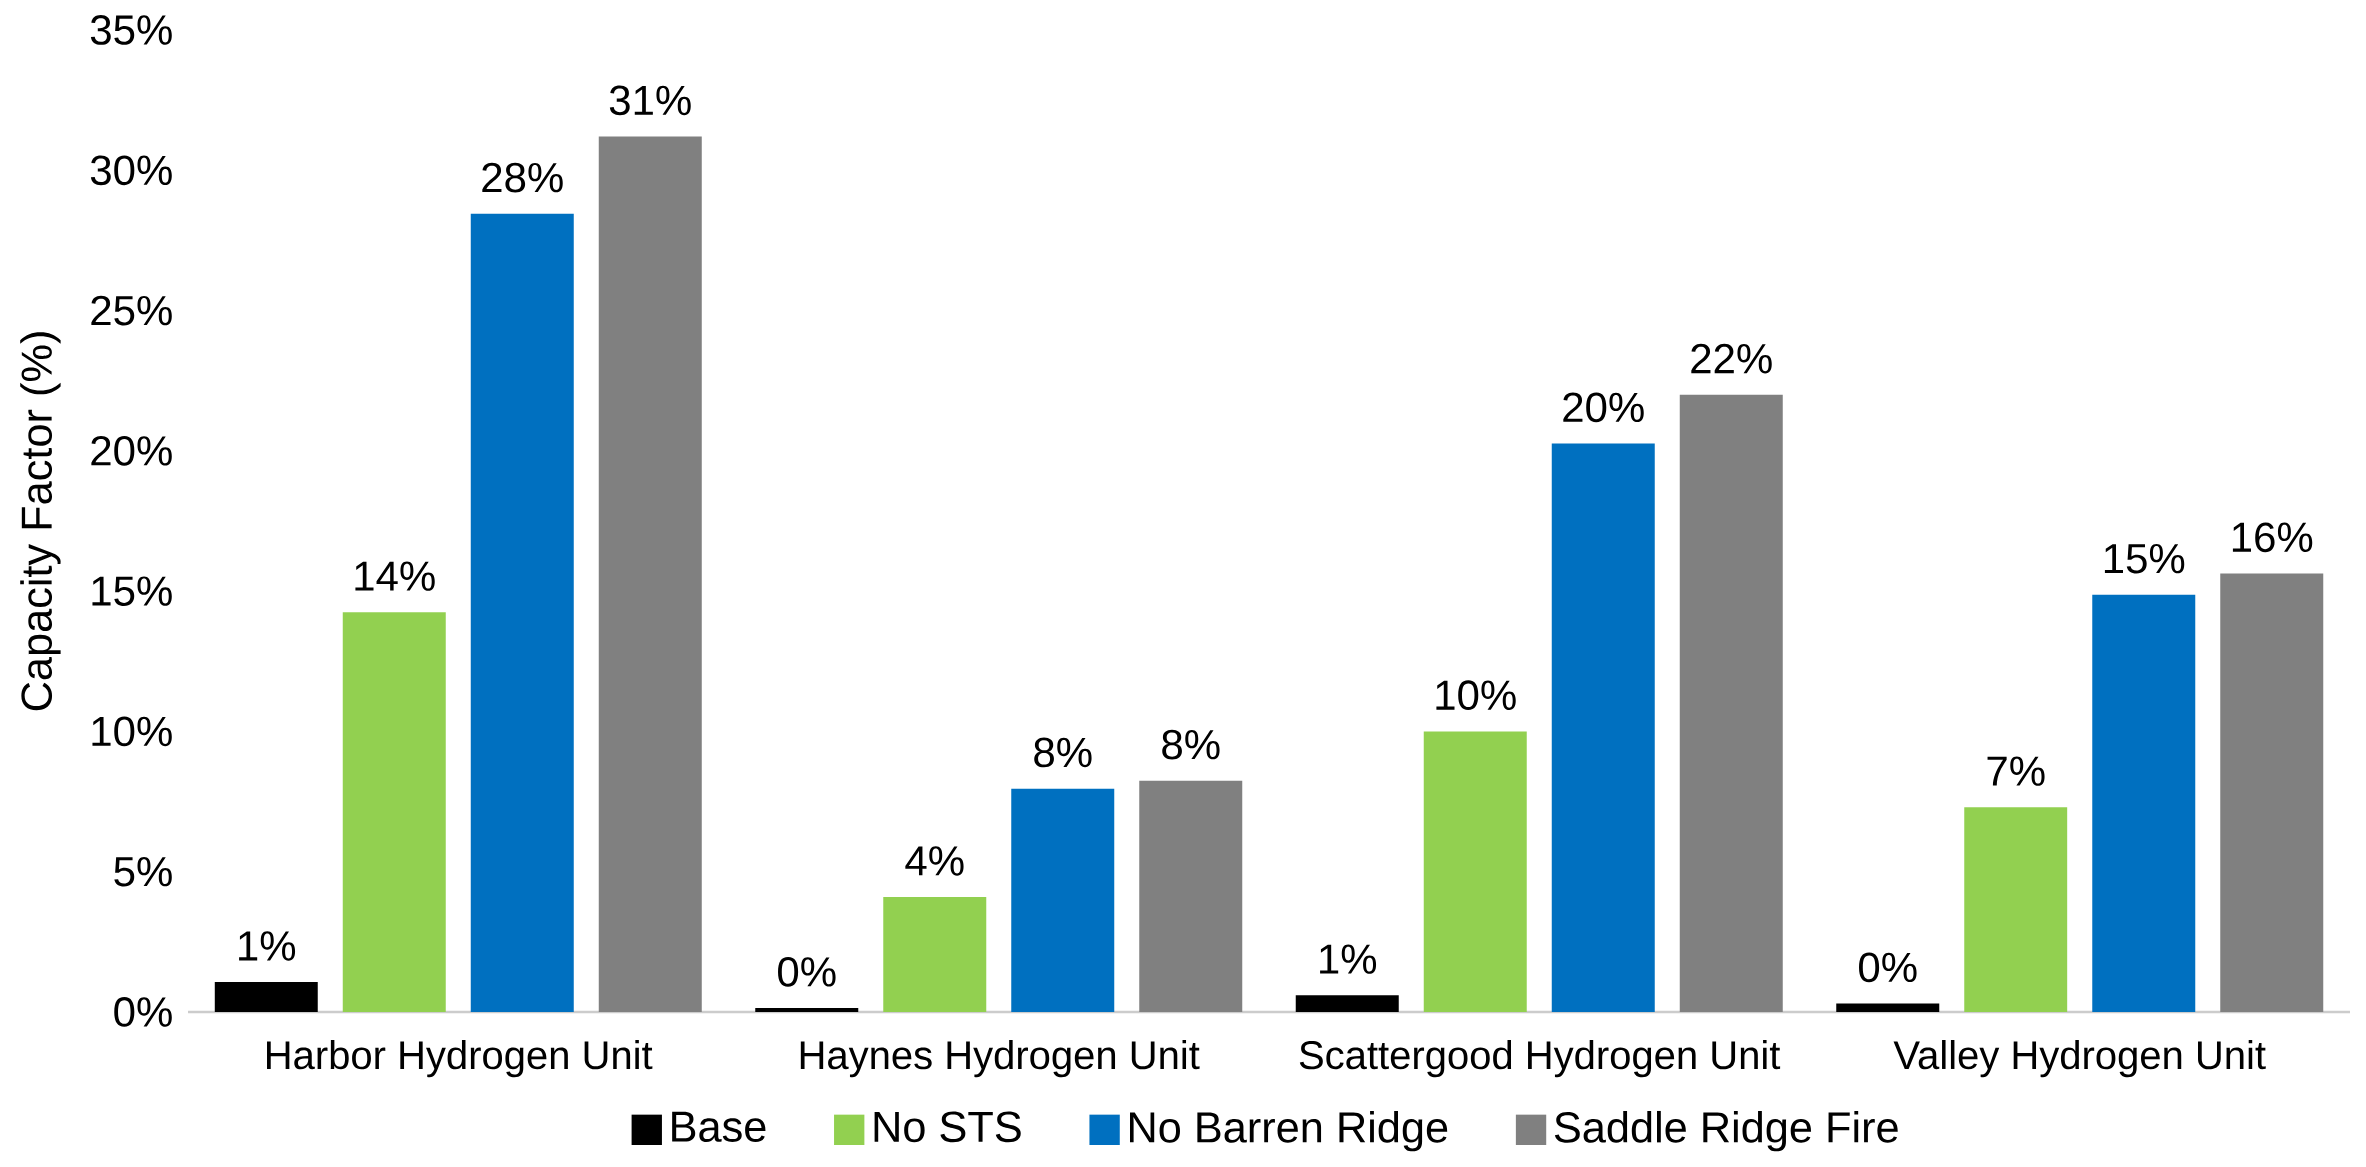  I want to click on legend-label: No Barren Ridge, so click(1289, 1131).